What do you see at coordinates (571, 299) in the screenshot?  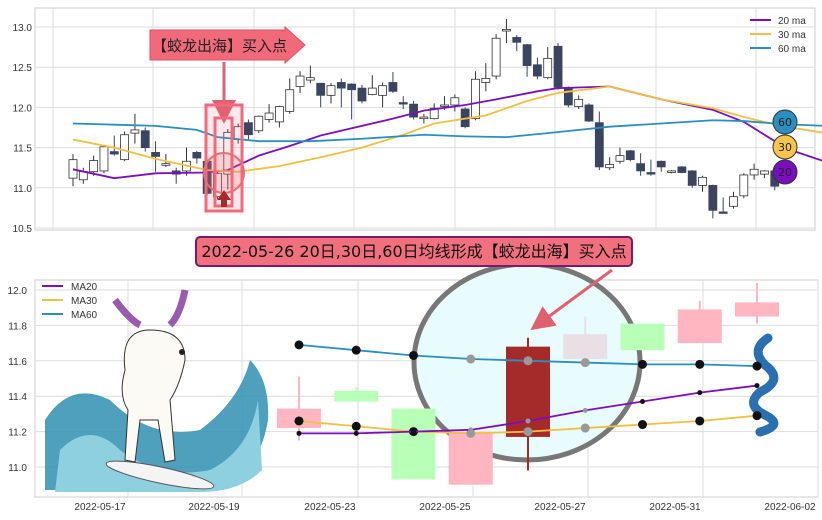 I see `pointer-arrow` at bounding box center [571, 299].